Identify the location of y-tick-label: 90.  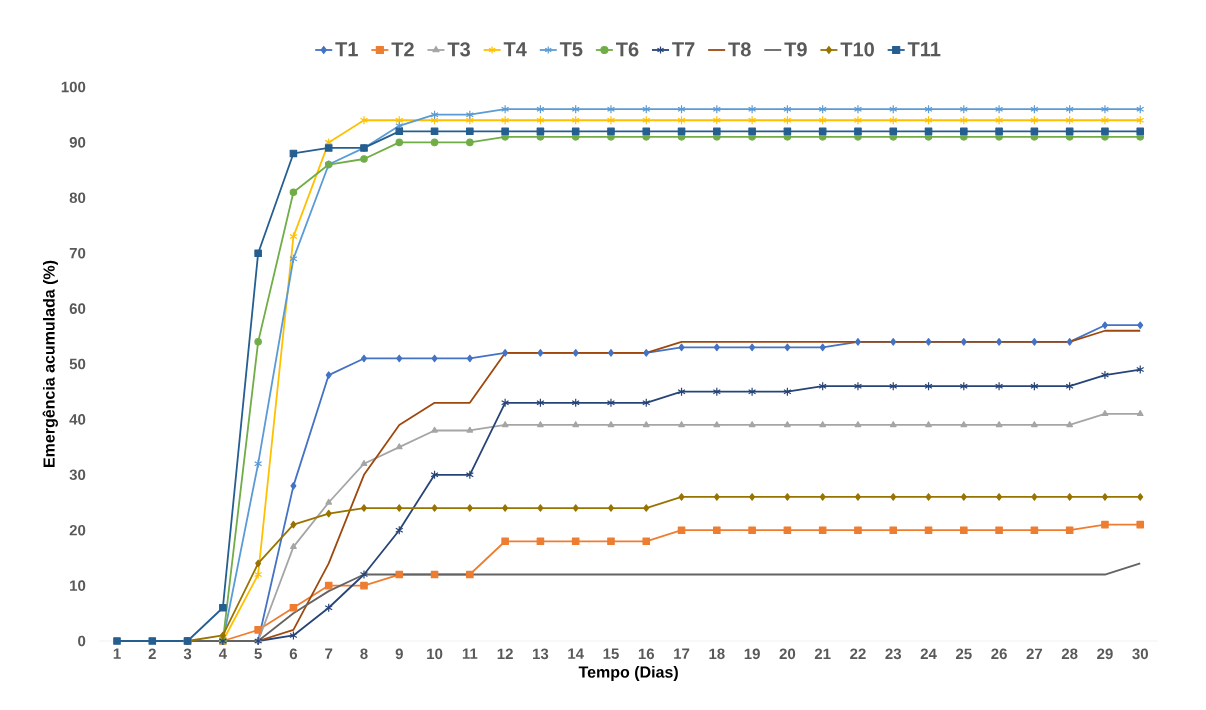
(77, 142).